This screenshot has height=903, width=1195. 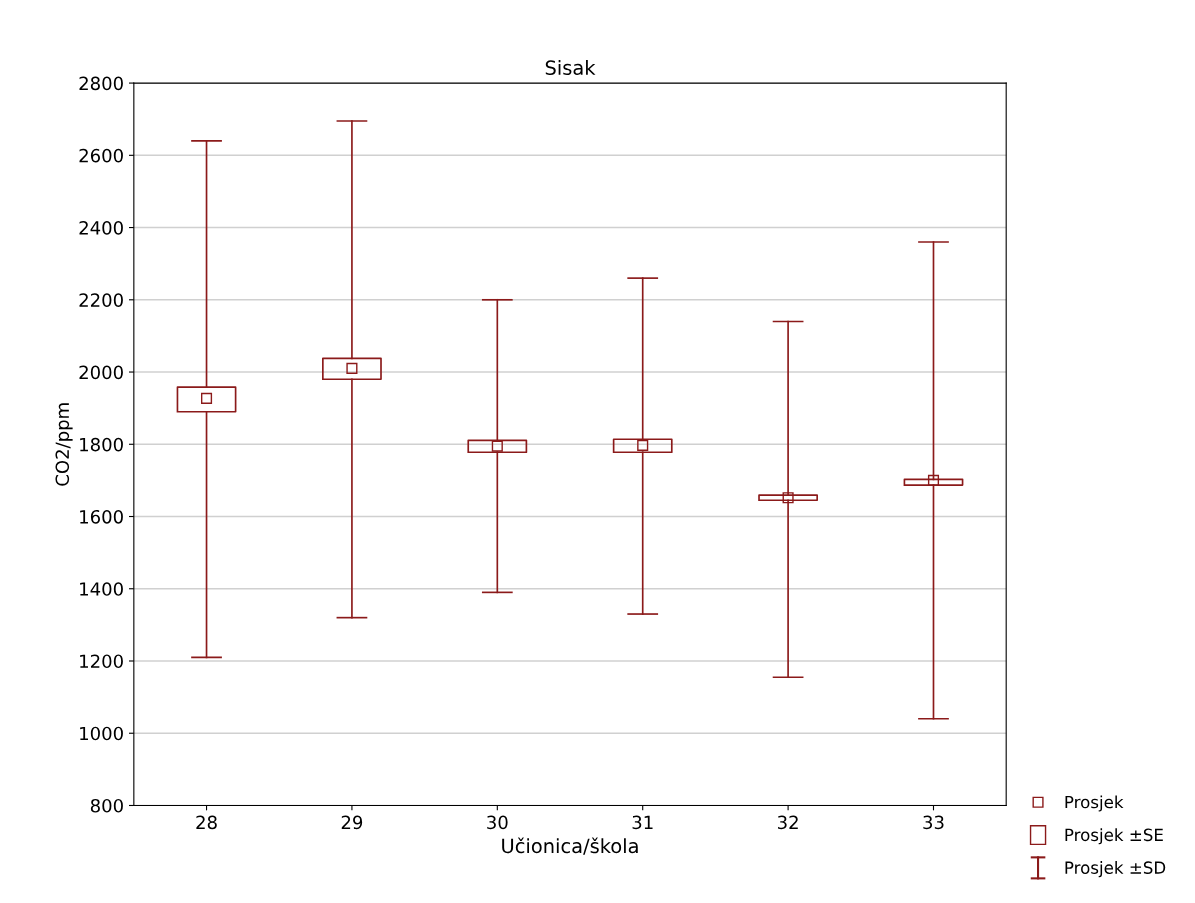 I want to click on x-tick-label: 32, so click(x=787, y=822).